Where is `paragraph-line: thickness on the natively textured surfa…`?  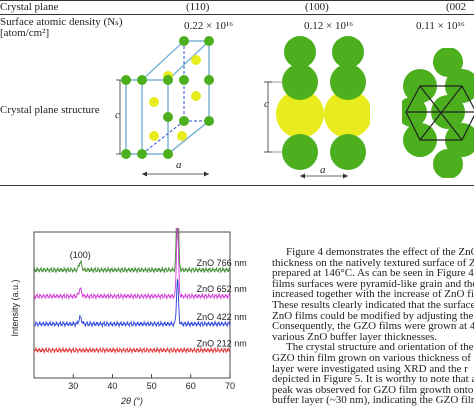
paragraph-line: thickness on the natively textured surfa… is located at coordinates (373, 262).